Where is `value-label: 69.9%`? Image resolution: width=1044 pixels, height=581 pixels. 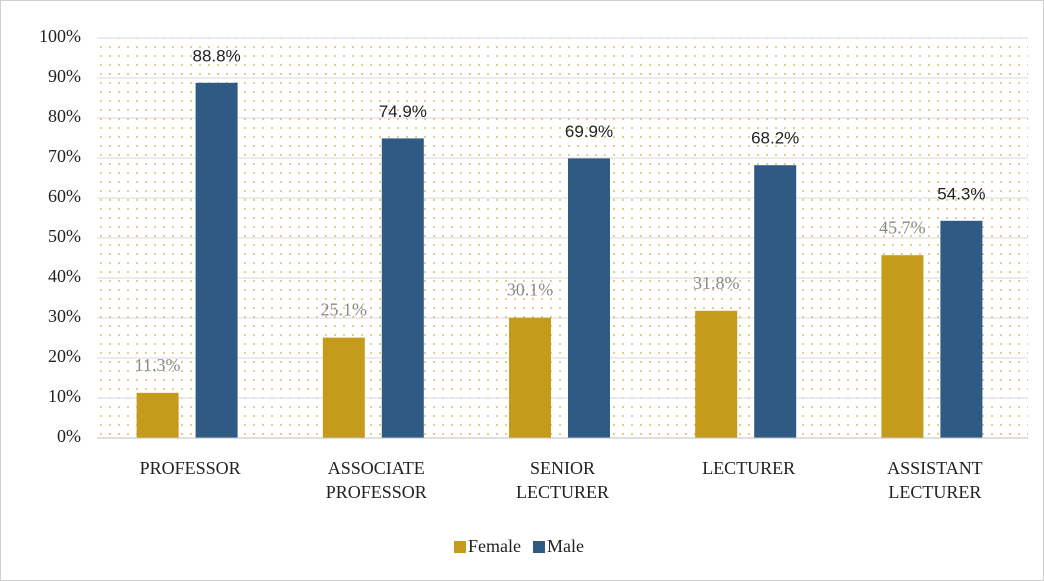 value-label: 69.9% is located at coordinates (589, 131).